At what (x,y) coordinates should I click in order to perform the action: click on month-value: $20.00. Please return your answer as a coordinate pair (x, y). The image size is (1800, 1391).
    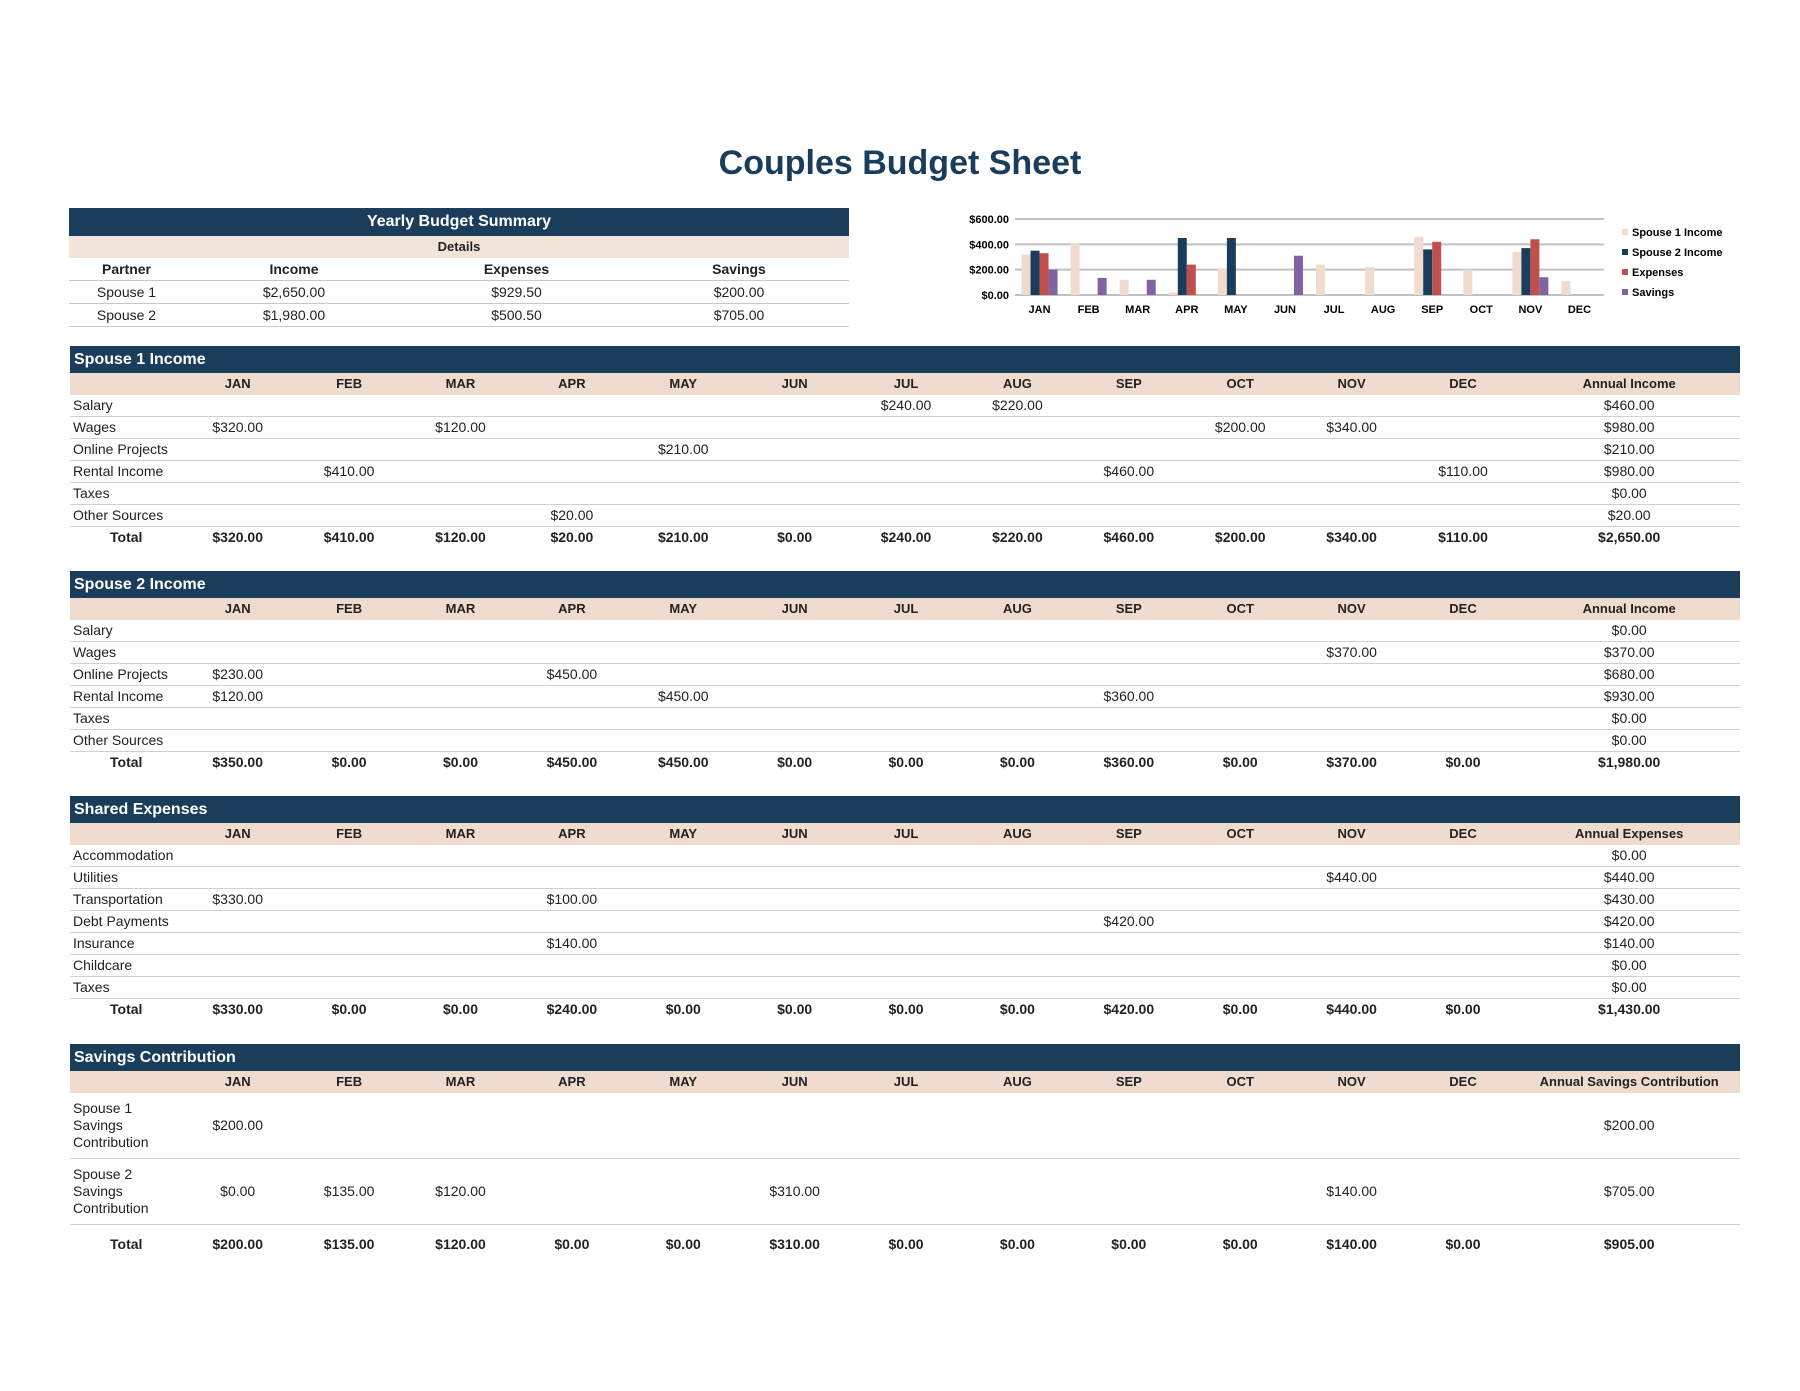
    Looking at the image, I should click on (572, 537).